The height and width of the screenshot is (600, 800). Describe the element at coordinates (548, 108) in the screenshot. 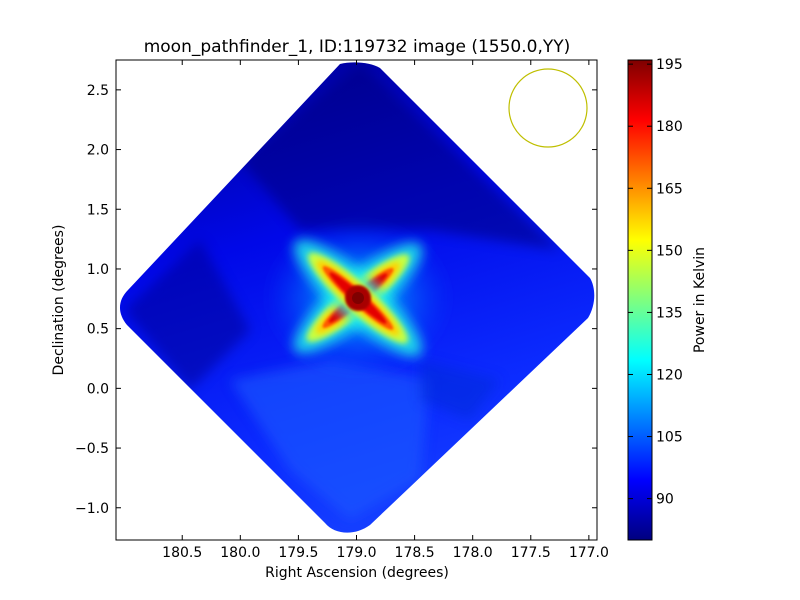

I see `beam-circle` at that location.